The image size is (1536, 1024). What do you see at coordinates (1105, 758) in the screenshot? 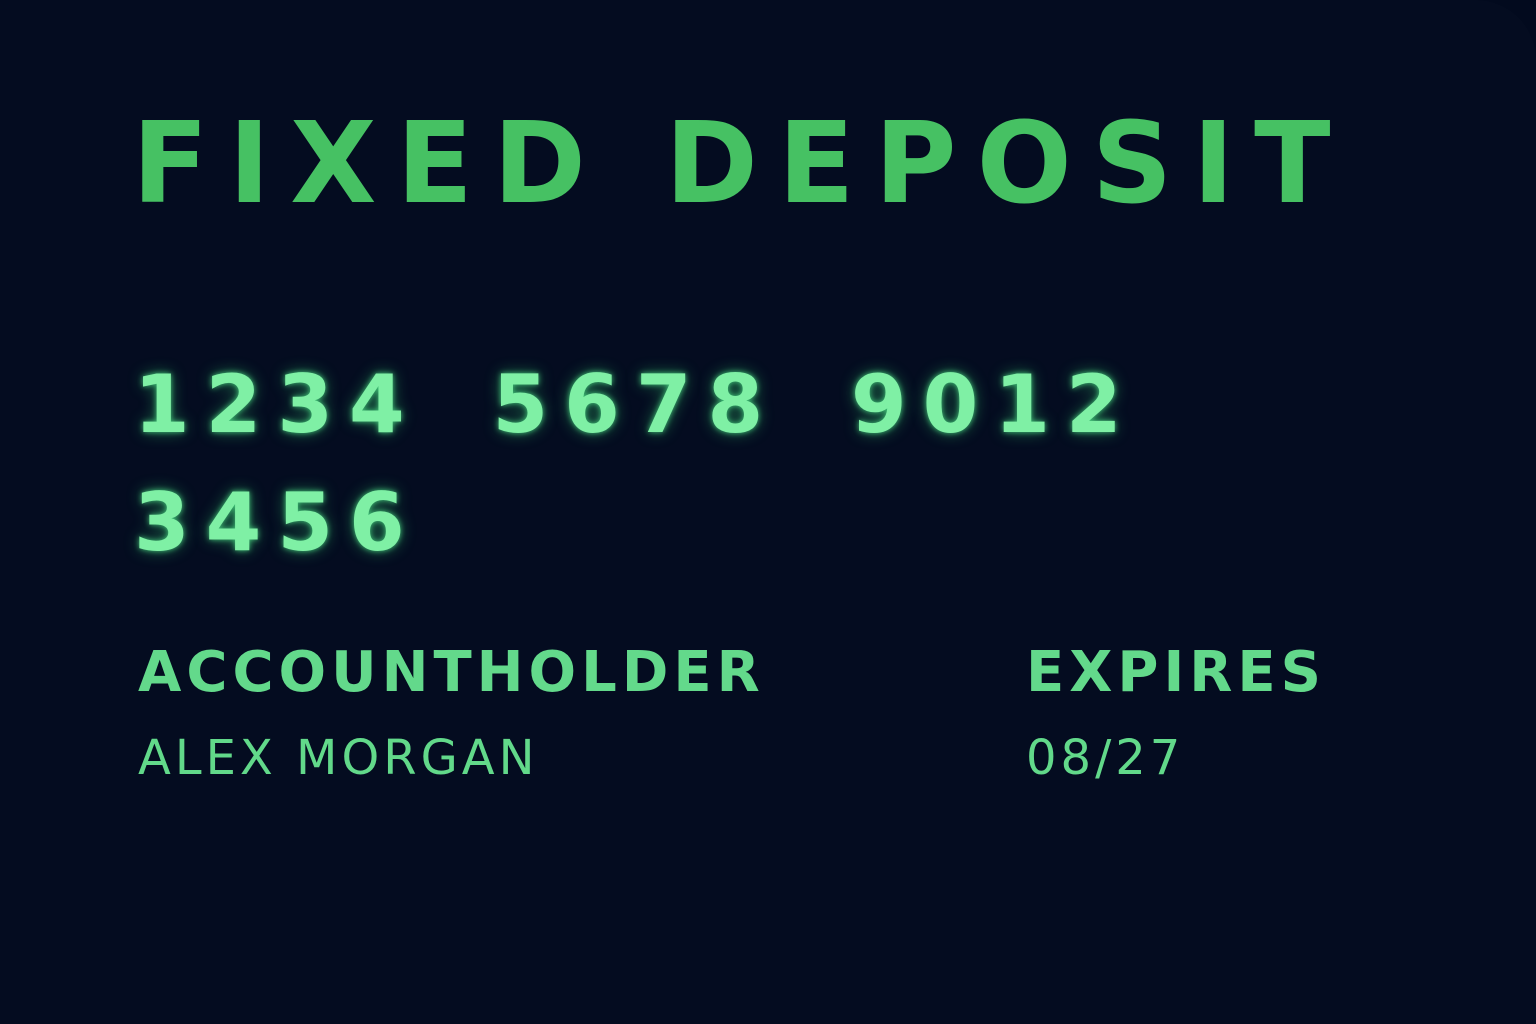
I see `expires-value: 08/27` at bounding box center [1105, 758].